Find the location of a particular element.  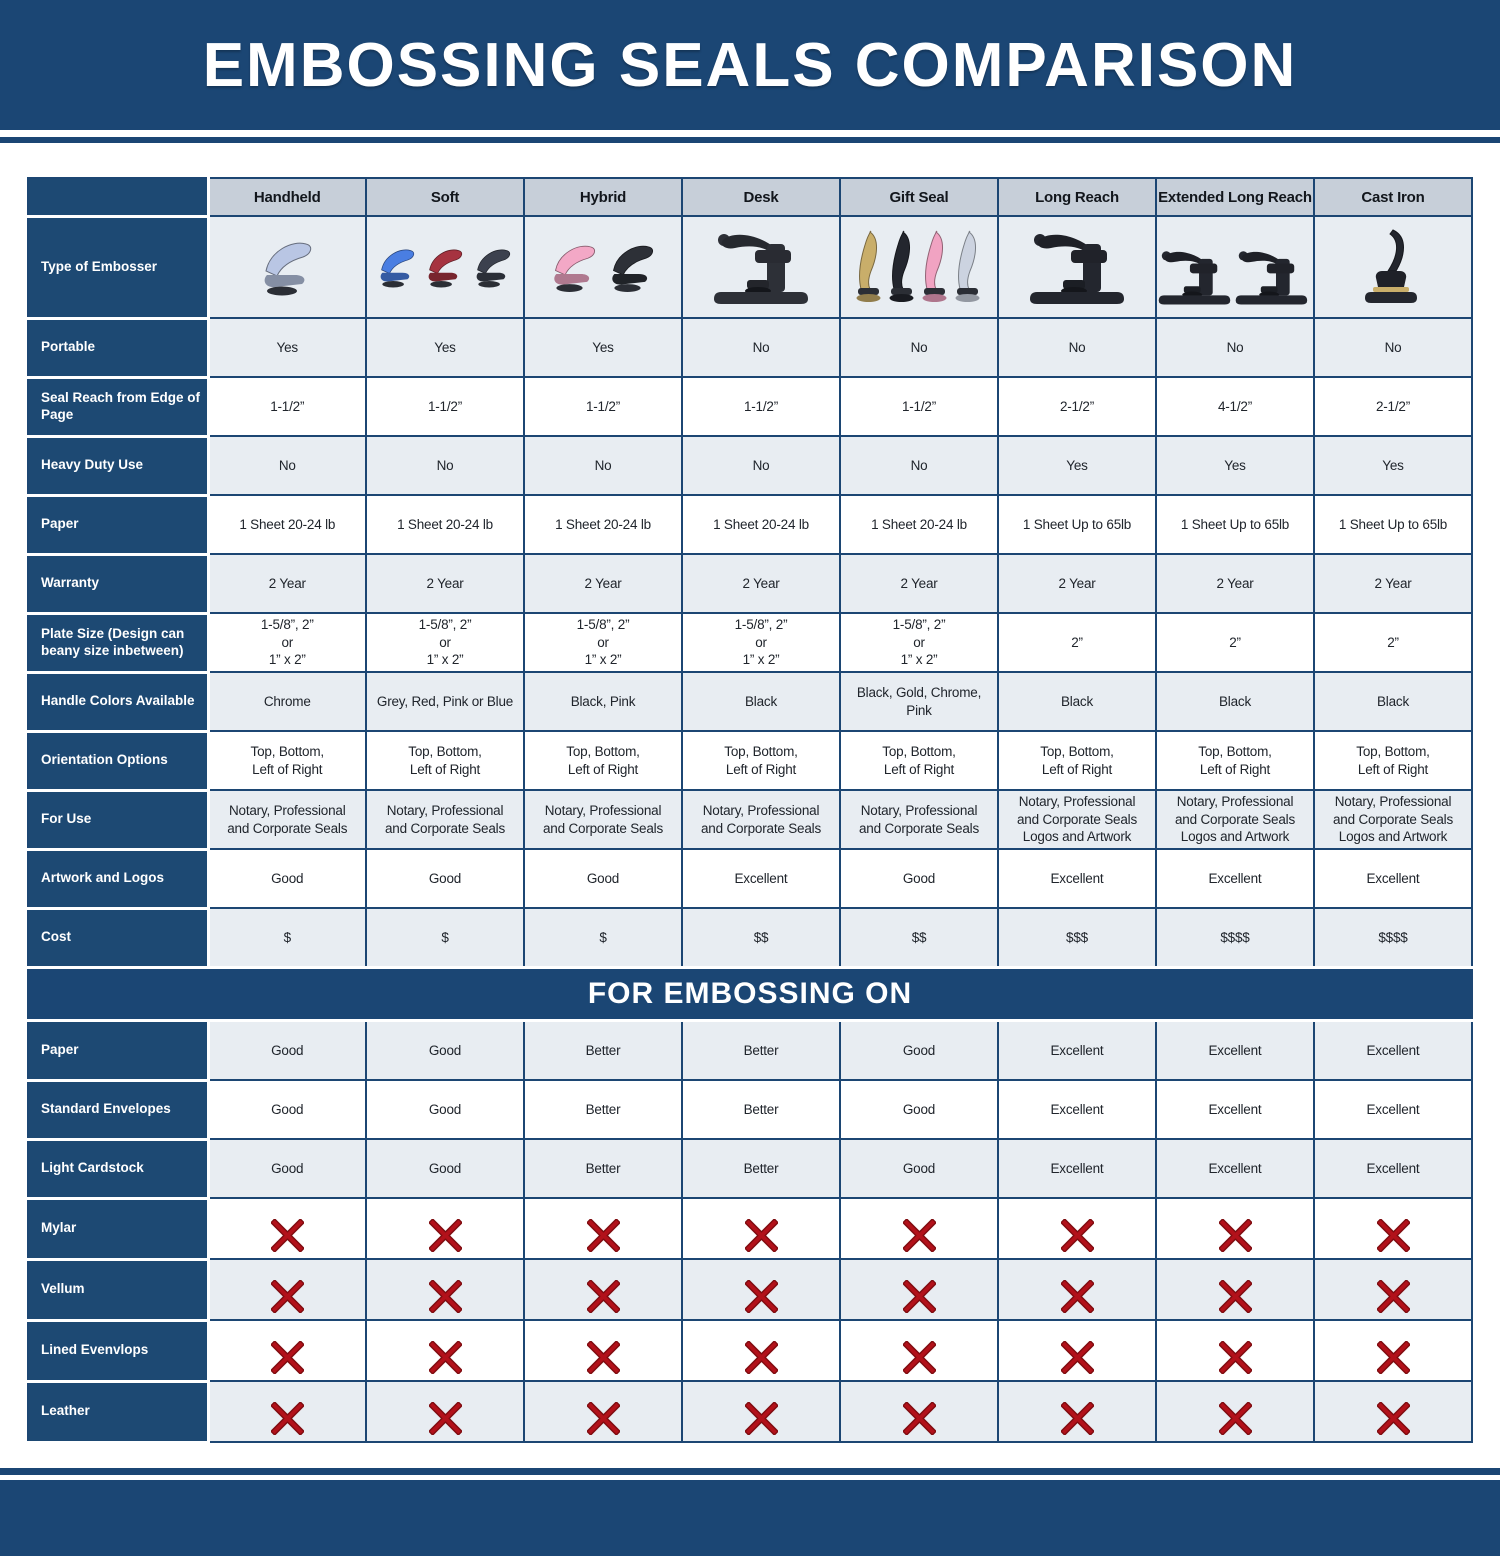

table-row: Leather is located at coordinates (750, 1412).